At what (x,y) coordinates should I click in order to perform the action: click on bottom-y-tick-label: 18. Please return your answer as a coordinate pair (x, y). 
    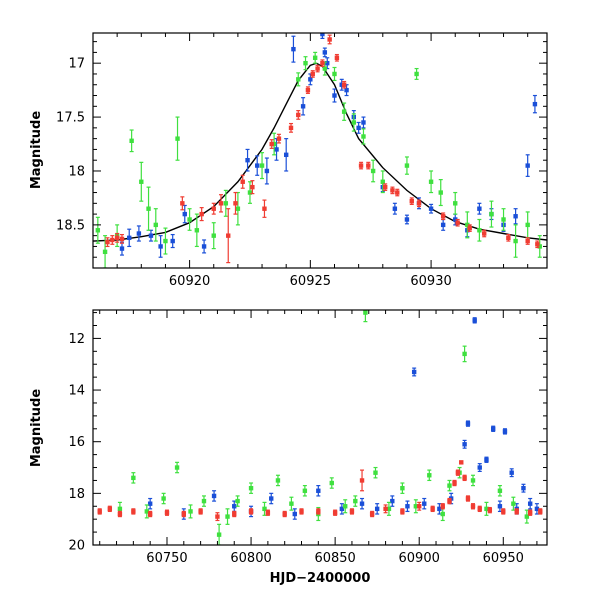
    Looking at the image, I should click on (76, 494).